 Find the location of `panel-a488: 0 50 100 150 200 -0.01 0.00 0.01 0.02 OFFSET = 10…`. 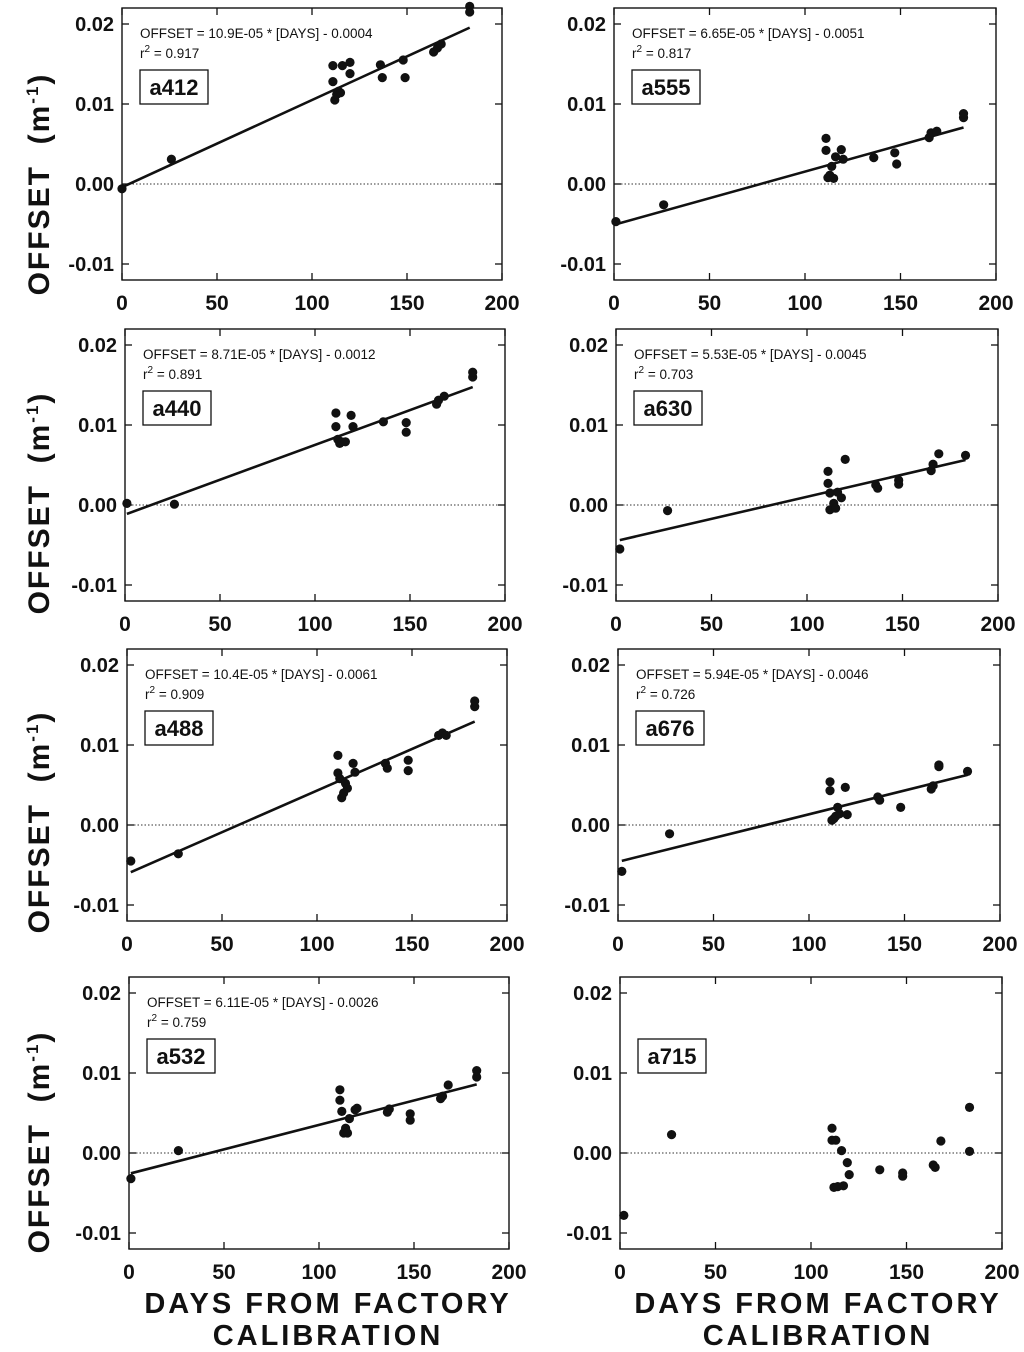

panel-a488: 0 50 100 150 200 -0.01 0.00 0.01 0.02 OFFSET = 10… is located at coordinates (299, 802).